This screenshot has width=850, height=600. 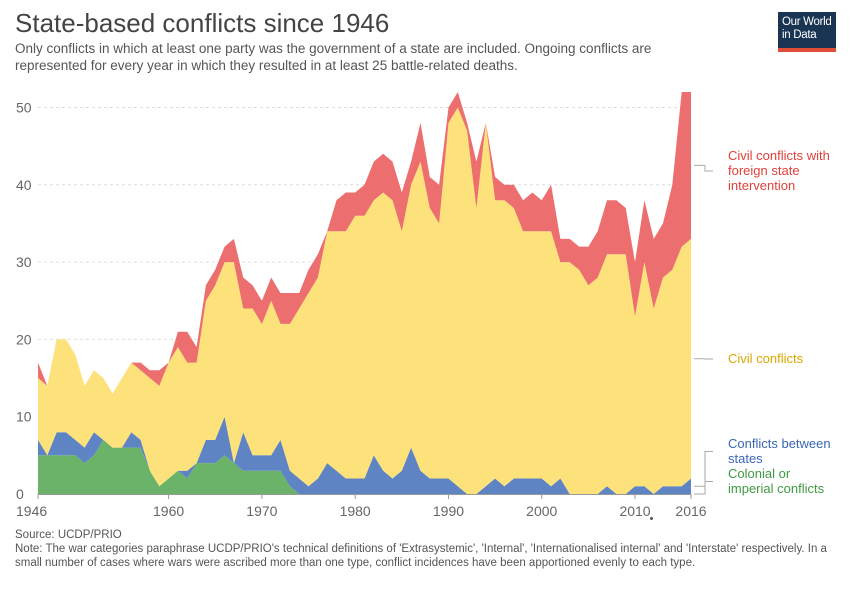 What do you see at coordinates (761, 185) in the screenshot?
I see `legend-label-foreign-3: intervention` at bounding box center [761, 185].